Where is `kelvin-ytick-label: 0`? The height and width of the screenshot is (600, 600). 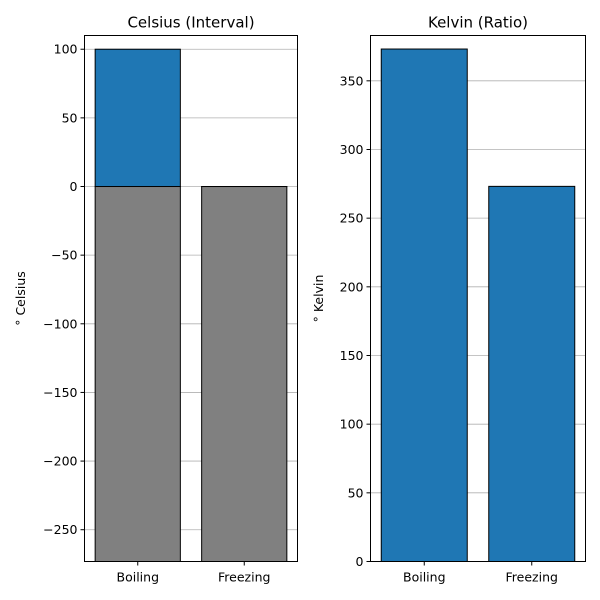 kelvin-ytick-label: 0 is located at coordinates (360, 561).